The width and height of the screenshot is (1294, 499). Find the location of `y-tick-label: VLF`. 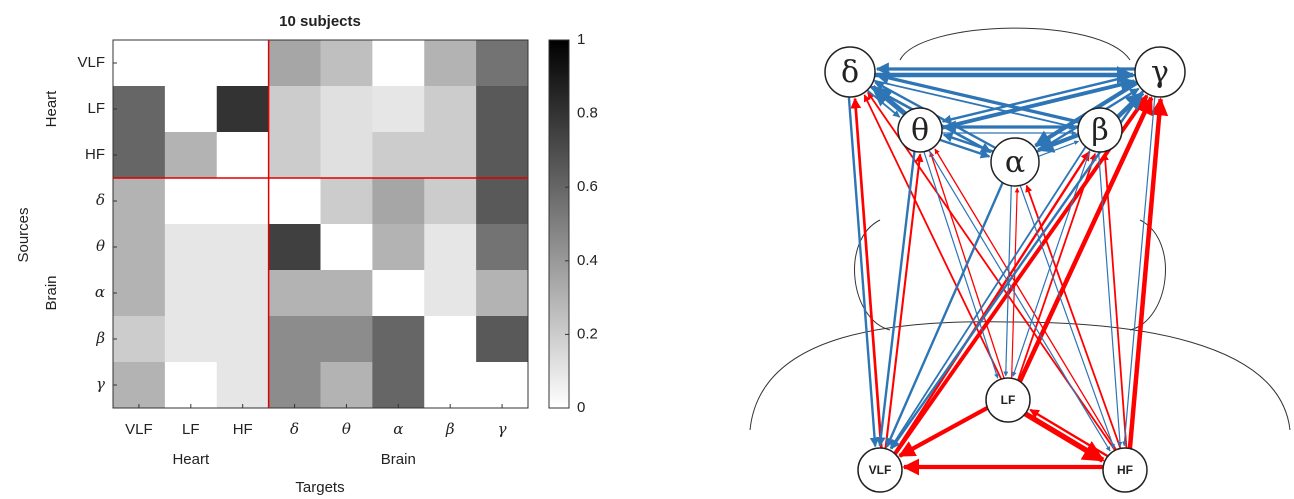

y-tick-label: VLF is located at coordinates (91, 62).